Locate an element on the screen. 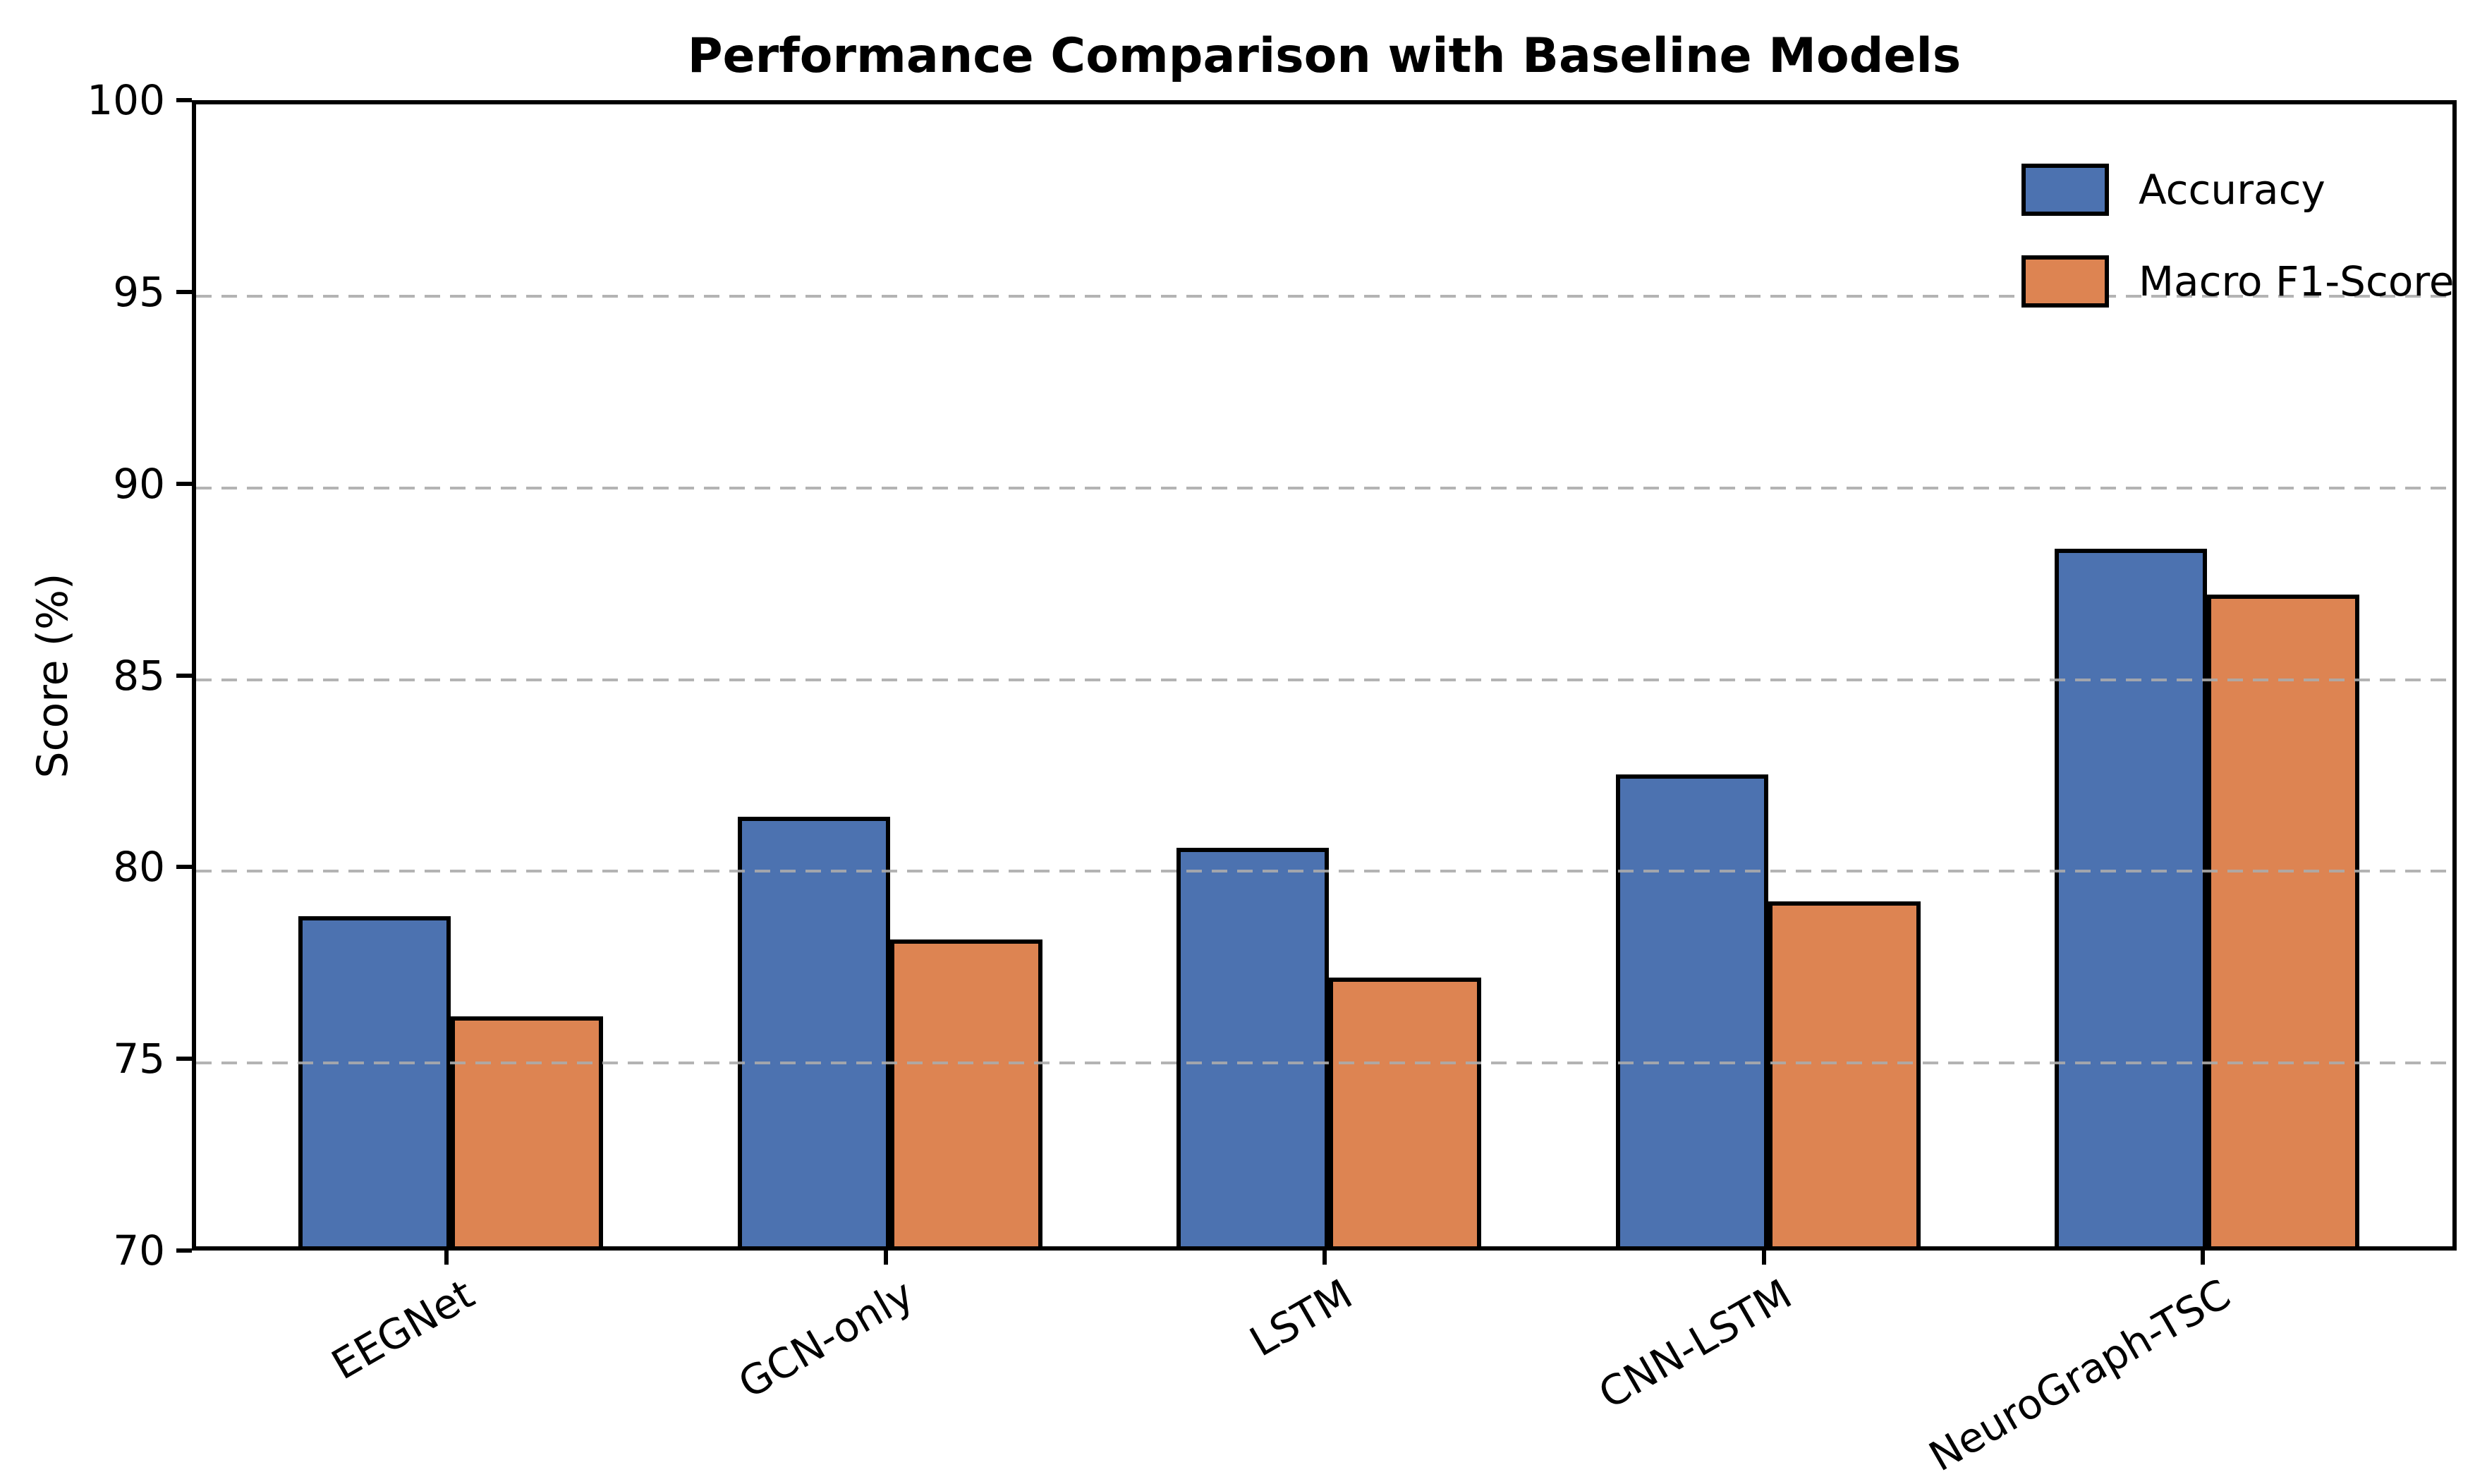 Image resolution: width=2487 pixels, height=1484 pixels. ytick-label-70: 70 is located at coordinates (139, 1251).